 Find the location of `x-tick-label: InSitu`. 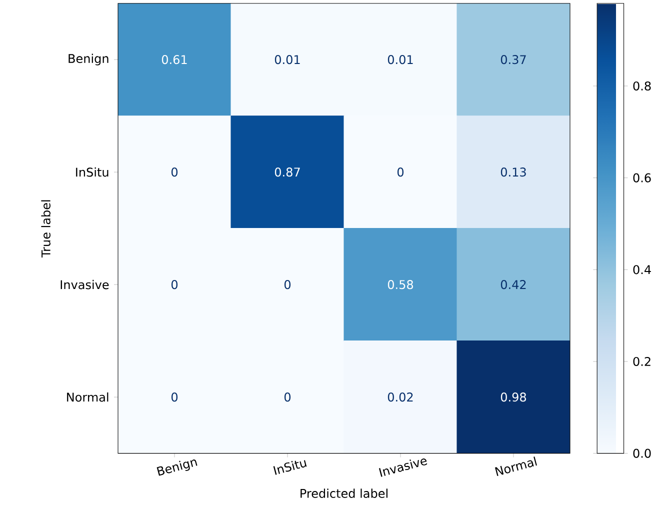

x-tick-label: InSitu is located at coordinates (290, 467).